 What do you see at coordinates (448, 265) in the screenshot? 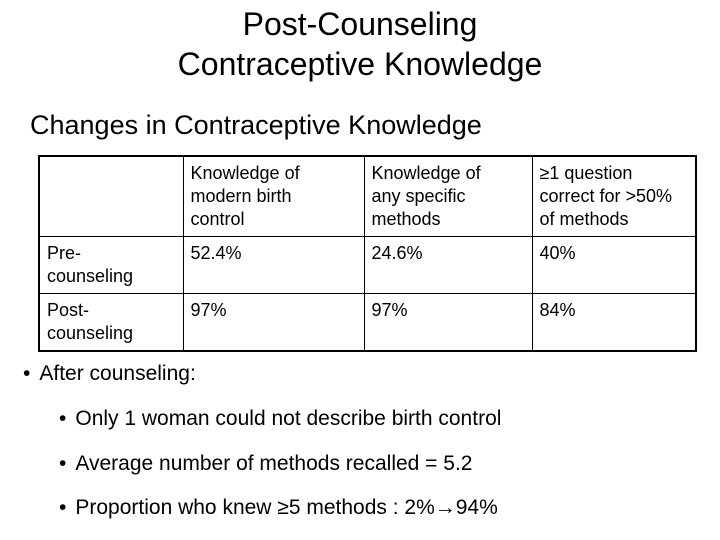
I see `cell-pre-any-specific-methods: 24.6%` at bounding box center [448, 265].